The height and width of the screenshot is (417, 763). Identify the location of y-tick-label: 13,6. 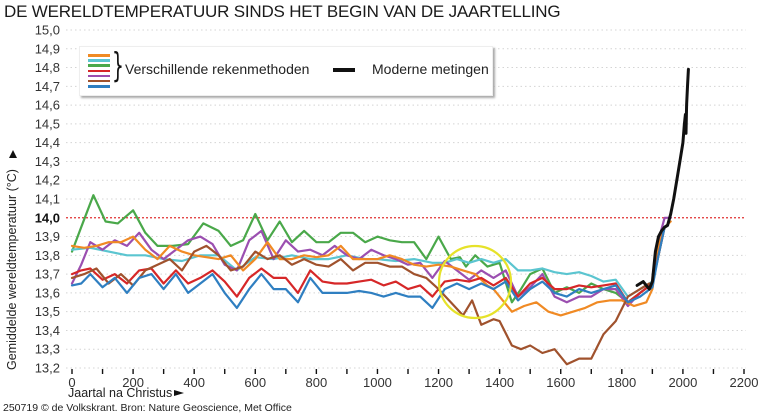
(47, 292).